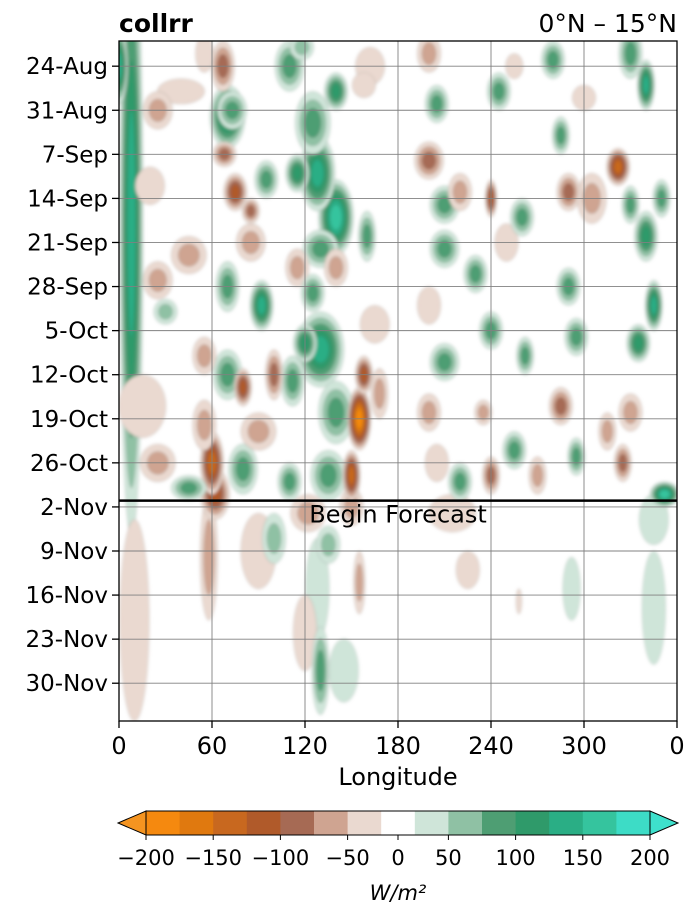  Describe the element at coordinates (67, 684) in the screenshot. I see `y-tick-label: 30-Nov` at that location.